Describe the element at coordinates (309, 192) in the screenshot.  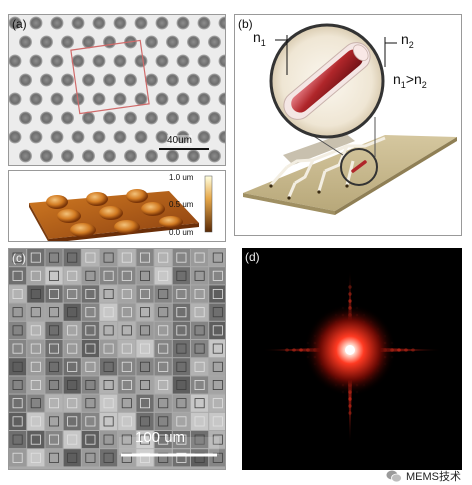
I see `waveguide-ends` at that location.